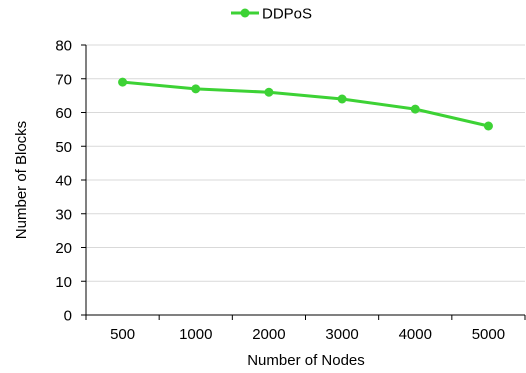 The height and width of the screenshot is (373, 526). I want to click on y-tick-label: 40, so click(63, 181).